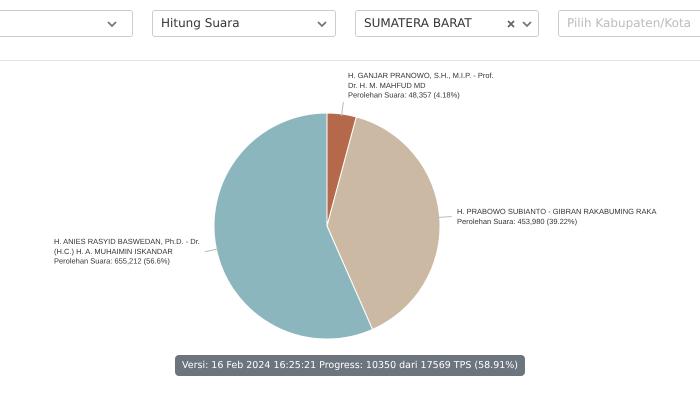 The width and height of the screenshot is (700, 393). What do you see at coordinates (350, 365) in the screenshot?
I see `text: Versi: 16 Feb 2024 16:25:21 Progress: 10350 dari 17569 TPS (58.91%)` at bounding box center [350, 365].